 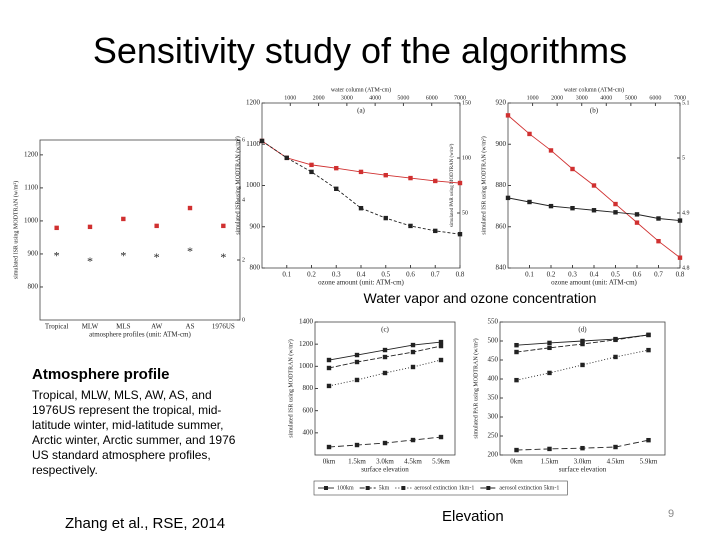 I want to click on y2-tick-label: 4.9, so click(x=686, y=213).